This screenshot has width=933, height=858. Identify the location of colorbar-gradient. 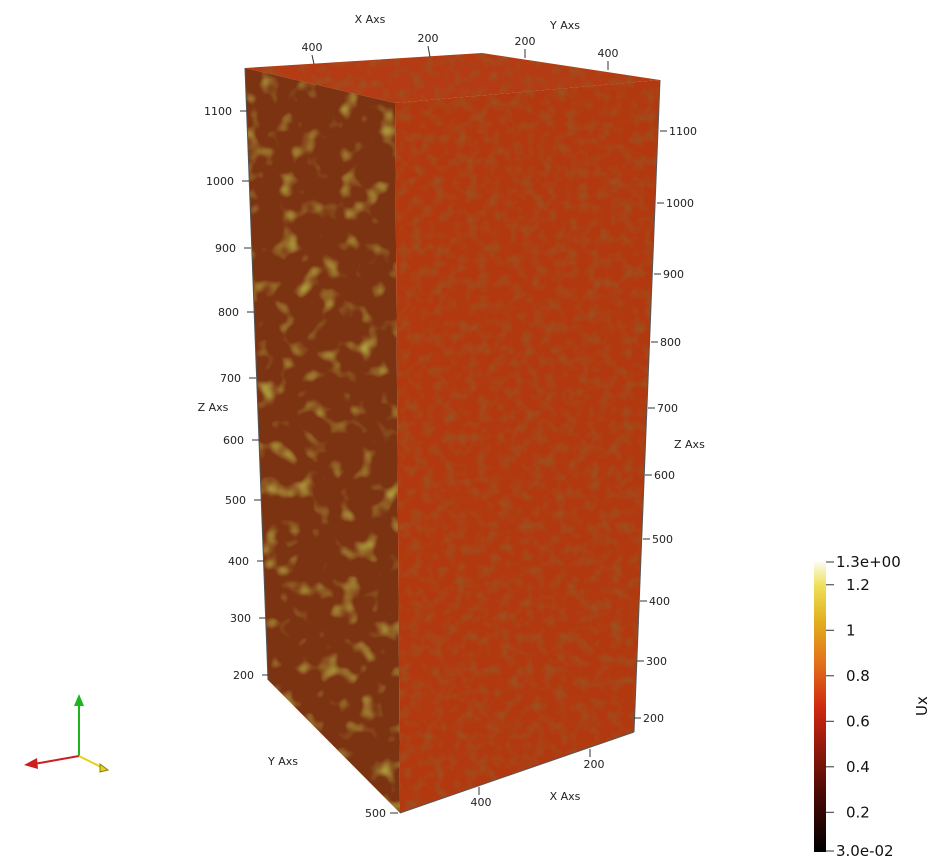
(820, 707).